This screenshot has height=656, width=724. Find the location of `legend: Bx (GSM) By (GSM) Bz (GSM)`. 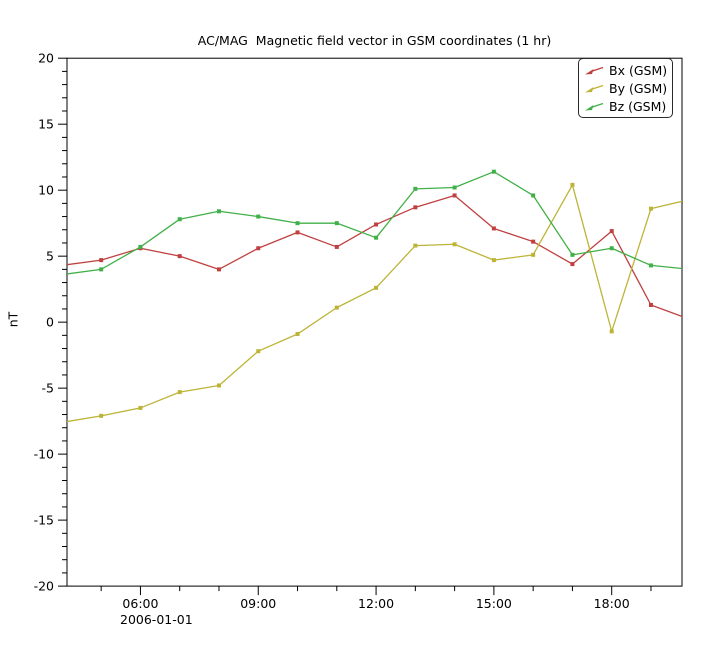

legend: Bx (GSM) By (GSM) Bz (GSM) is located at coordinates (626, 88).